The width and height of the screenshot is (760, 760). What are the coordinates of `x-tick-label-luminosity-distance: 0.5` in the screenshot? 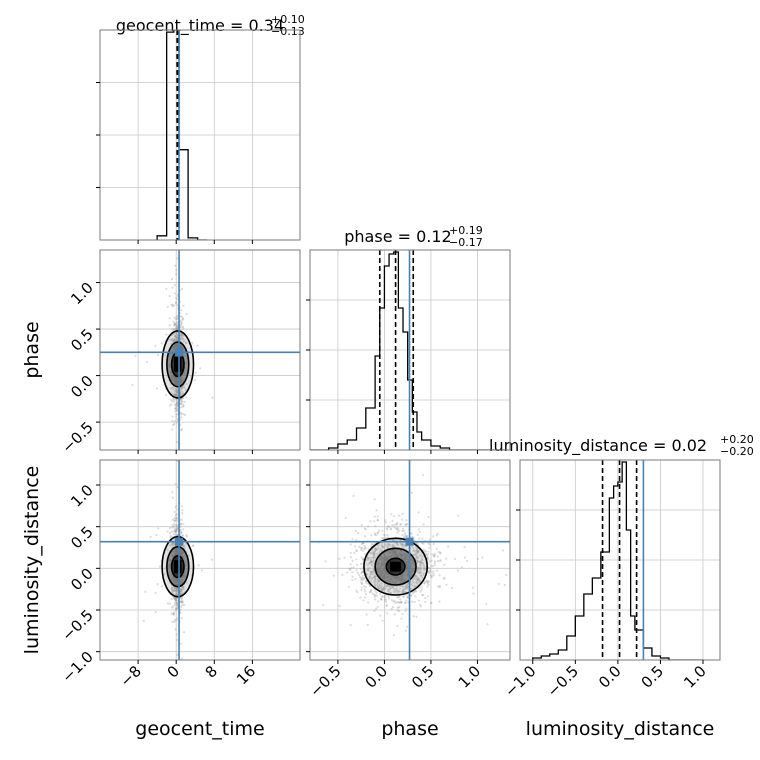 It's located at (653, 677).